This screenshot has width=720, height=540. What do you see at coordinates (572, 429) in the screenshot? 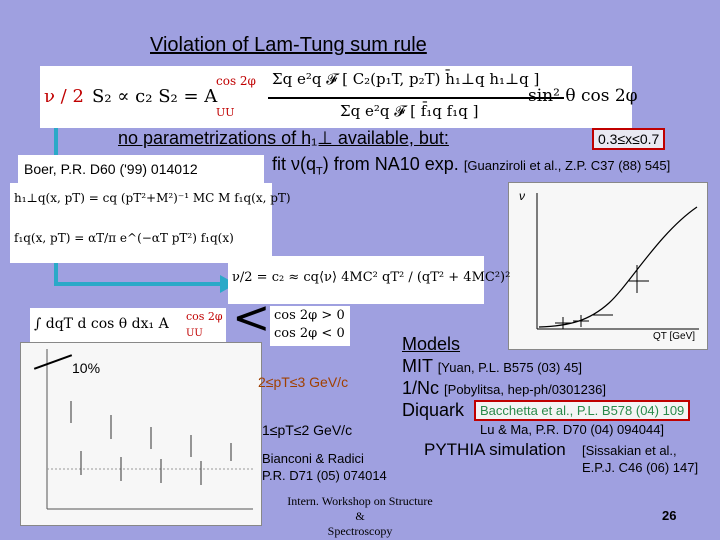
I see `lu-ma-ref: Lu & Ma, P.R. D70 (04) 094044]` at bounding box center [572, 429].